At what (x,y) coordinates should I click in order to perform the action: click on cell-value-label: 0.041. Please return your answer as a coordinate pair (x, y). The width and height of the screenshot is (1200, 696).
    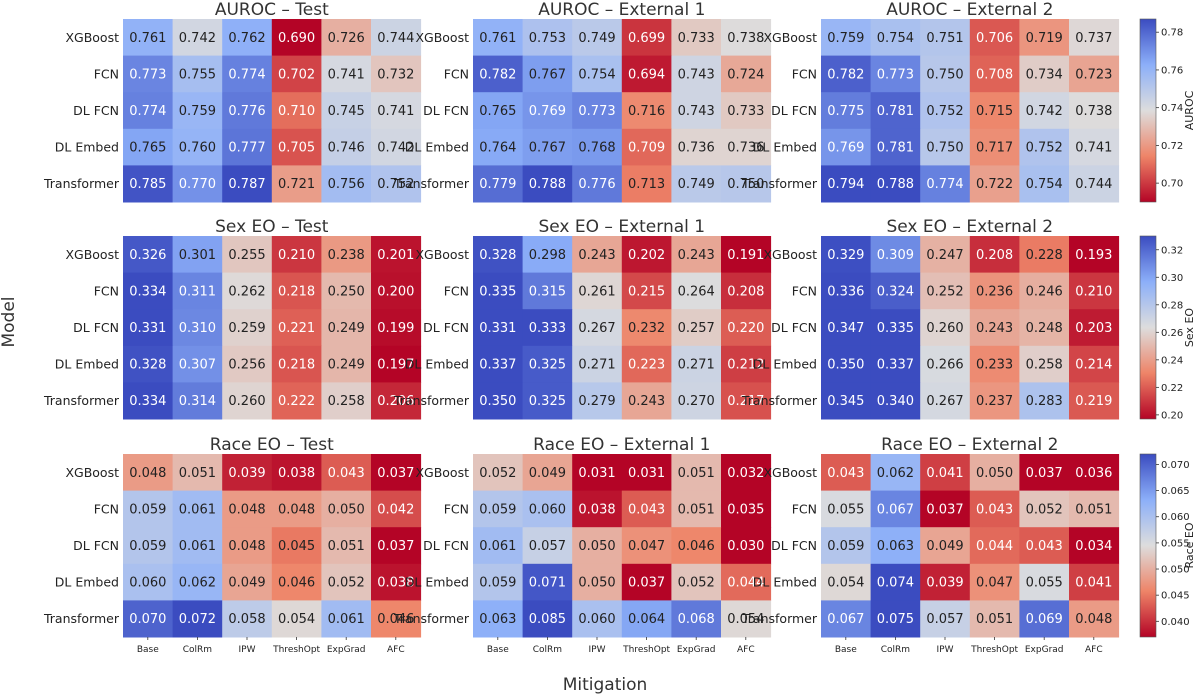
    Looking at the image, I should click on (1093, 583).